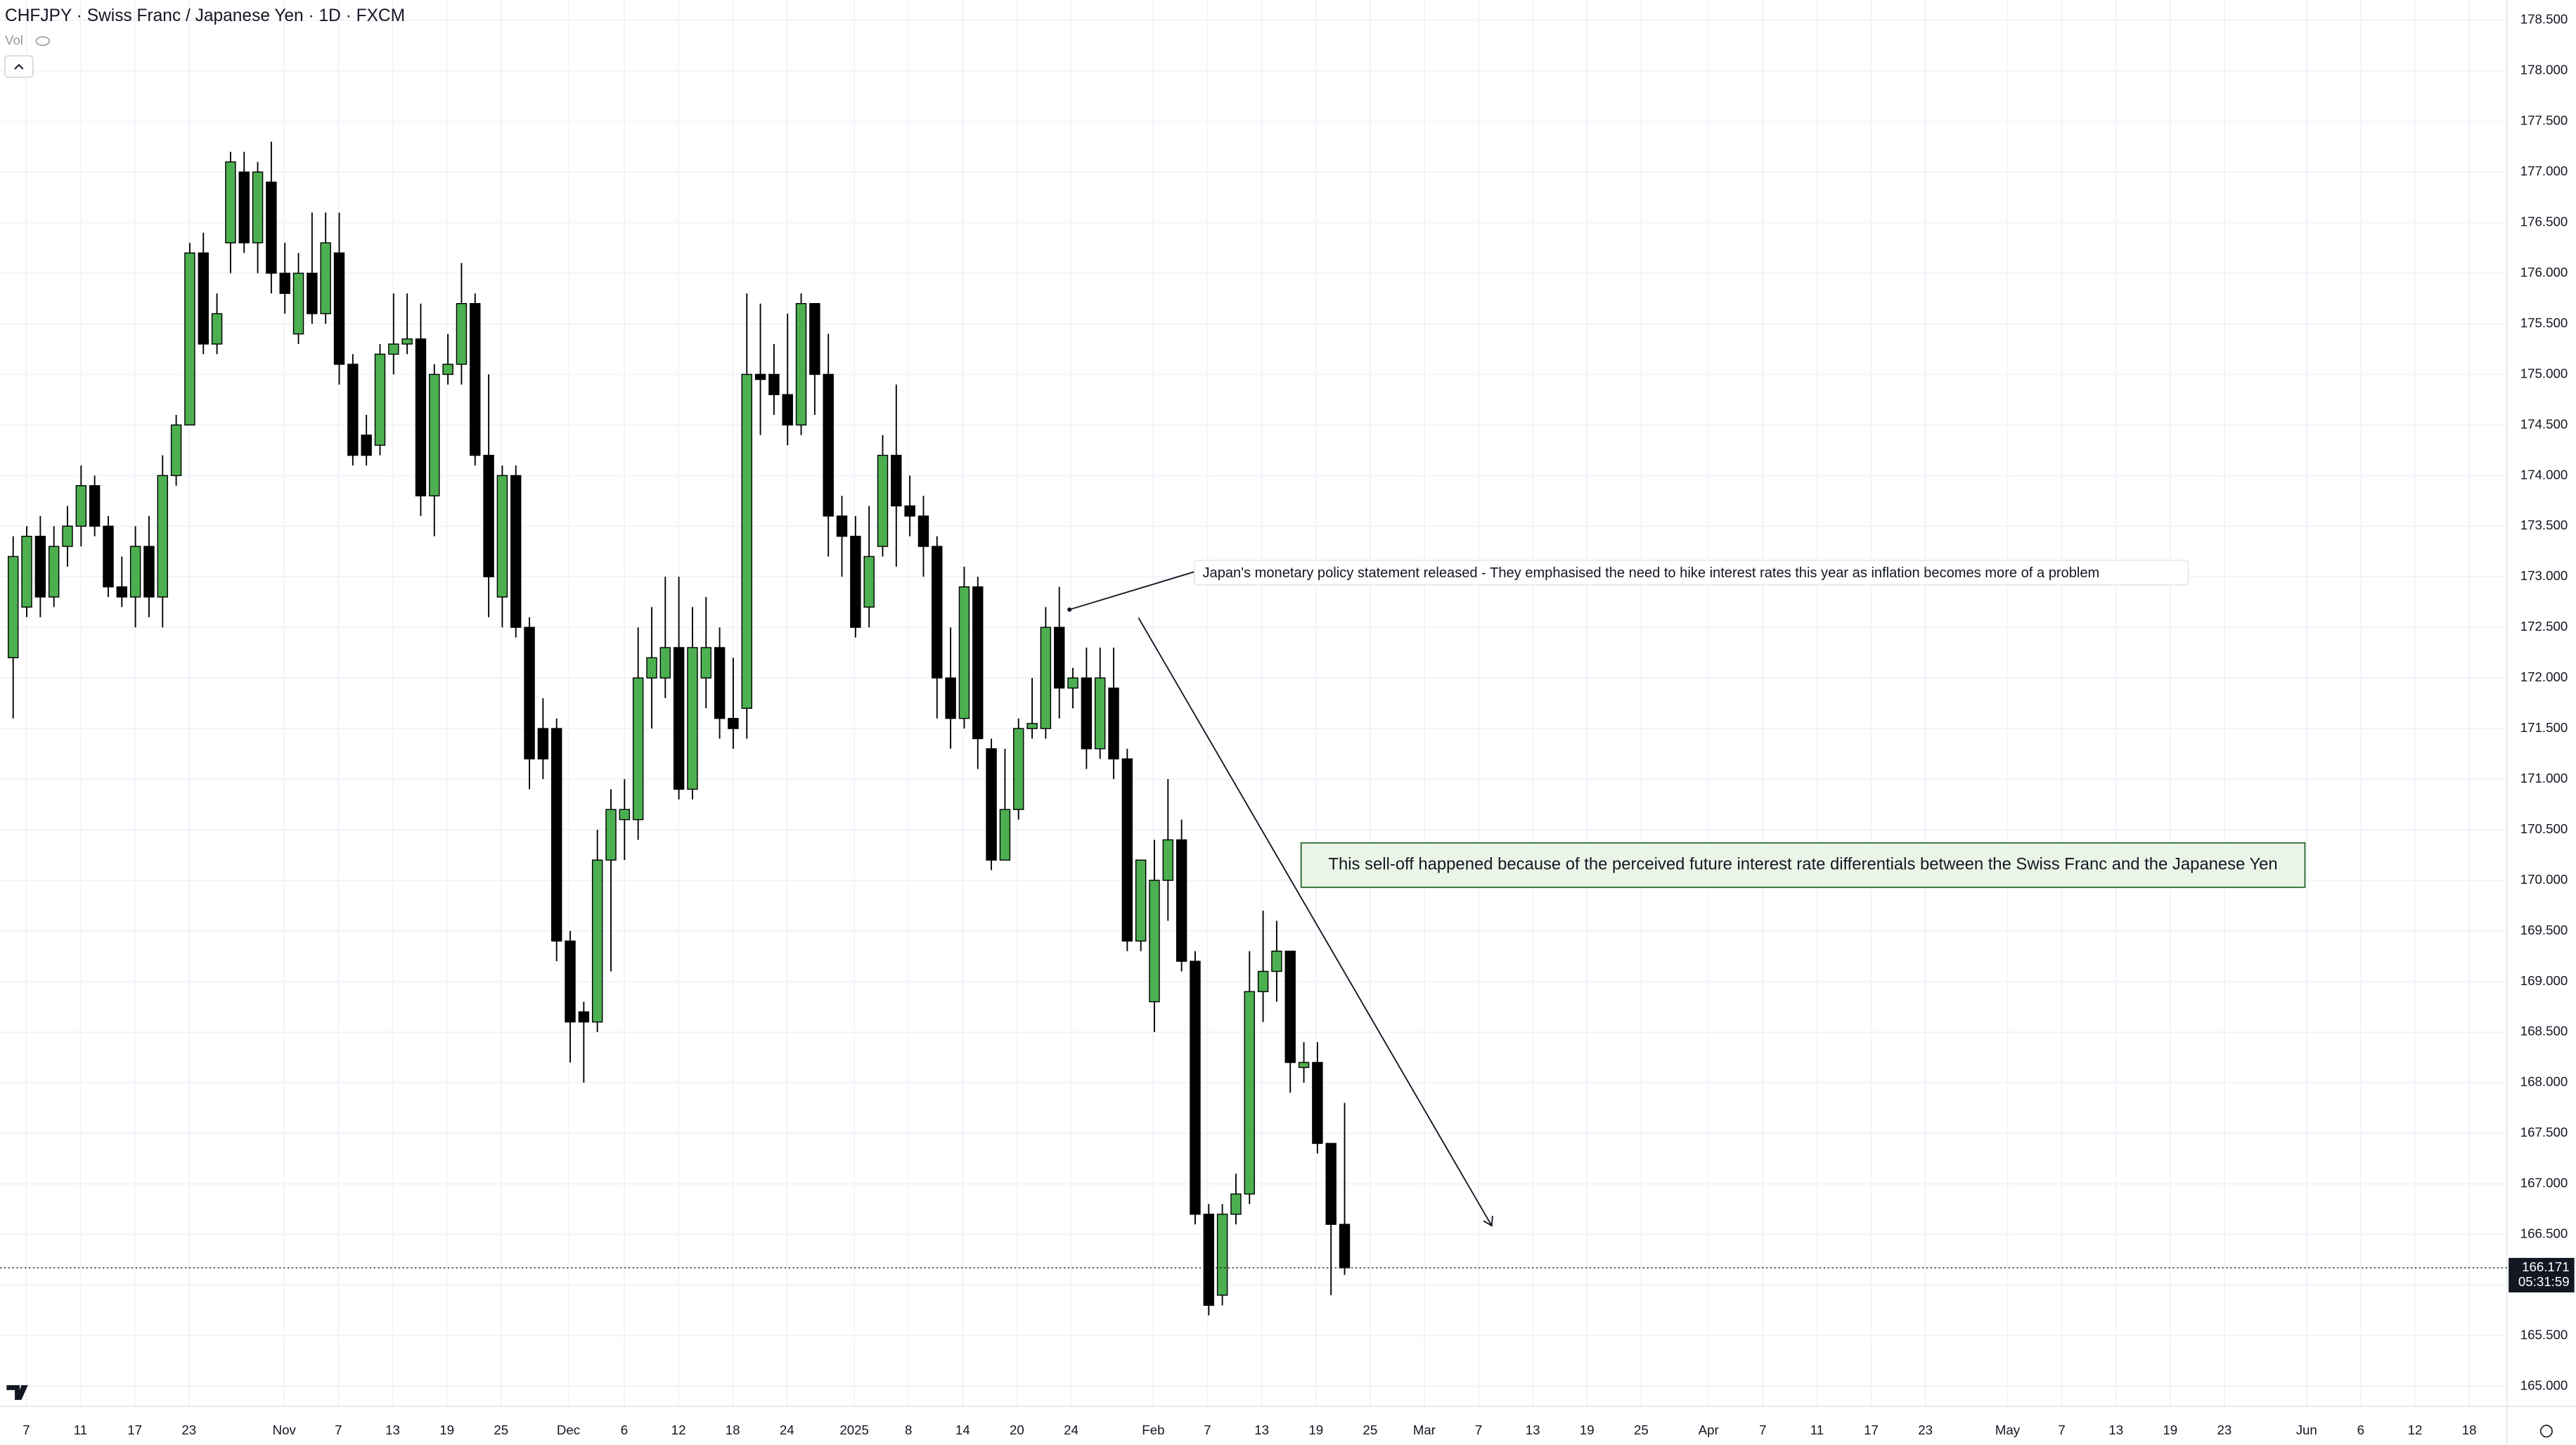 This screenshot has height=1445, width=2576. Describe the element at coordinates (568, 1429) in the screenshot. I see `x-tick-label: Dec` at that location.